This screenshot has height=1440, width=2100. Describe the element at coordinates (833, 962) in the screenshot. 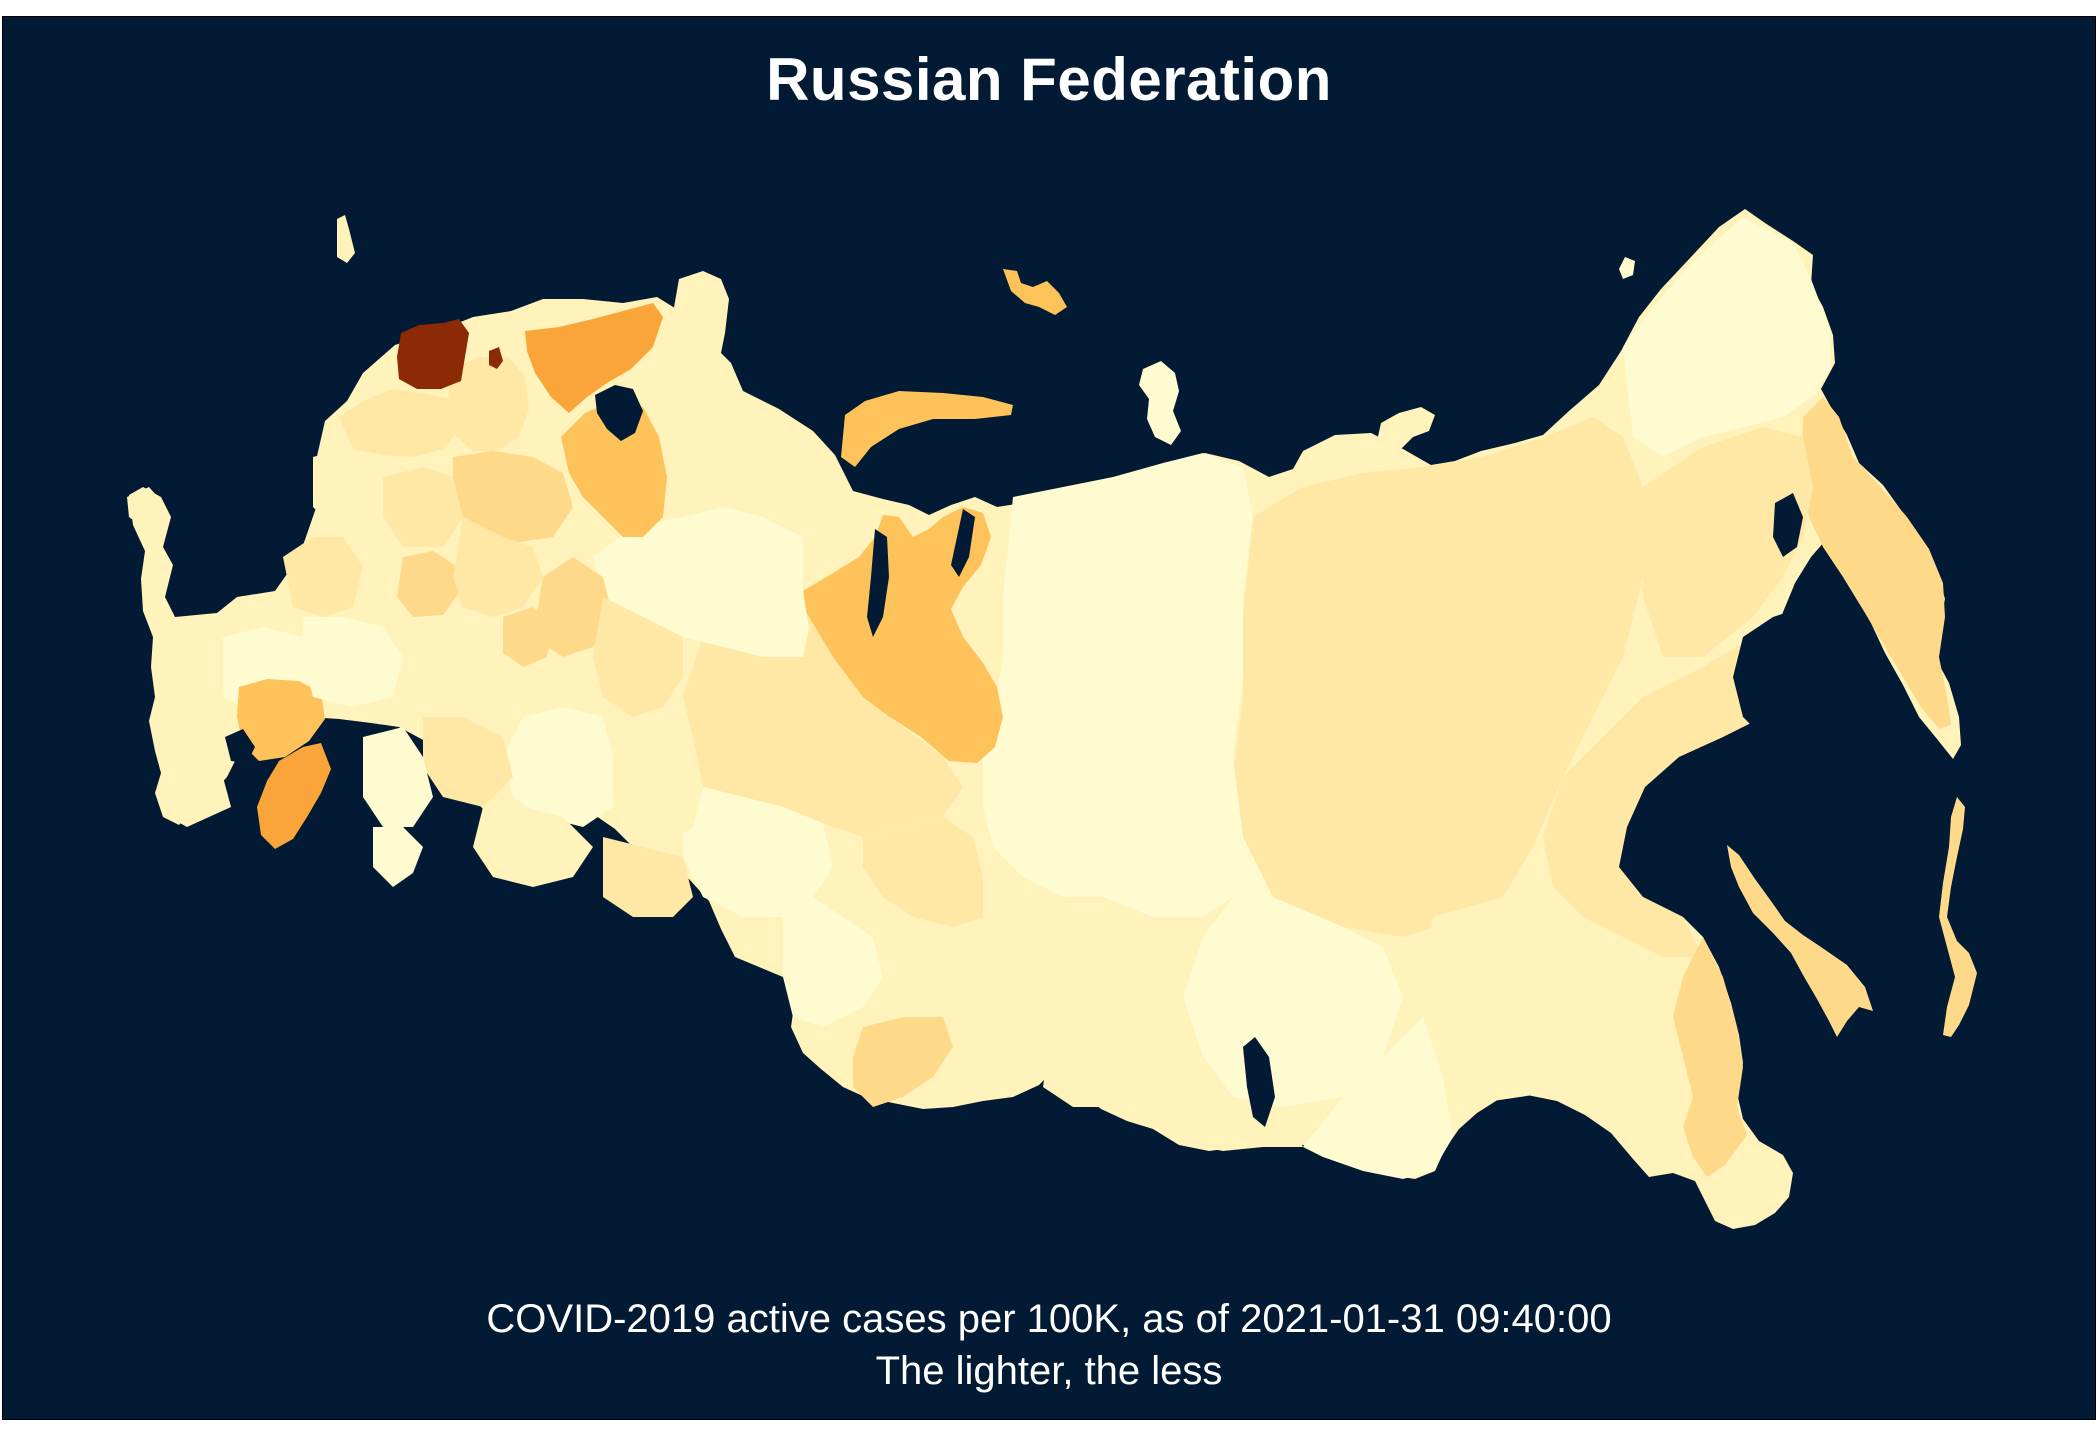

I see `region-omsk` at that location.